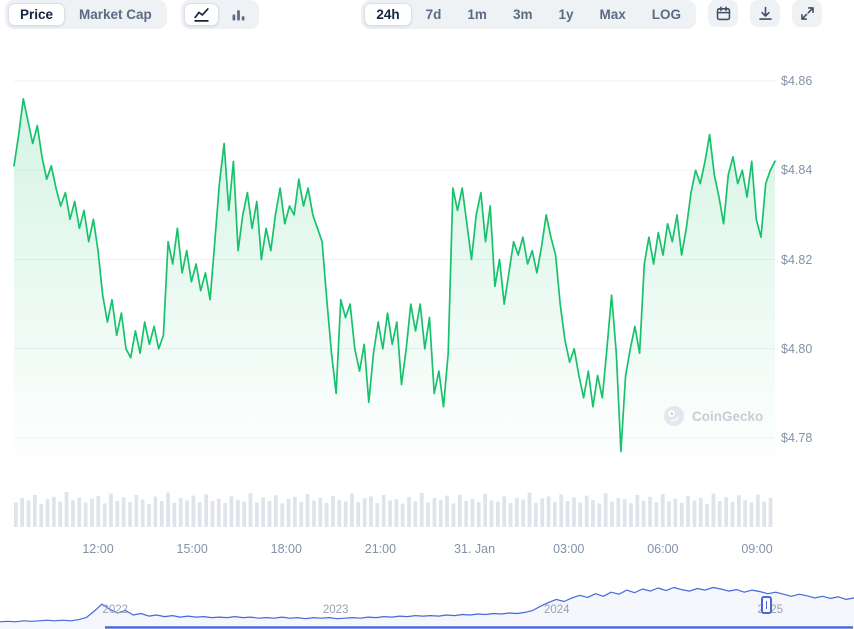 This screenshot has width=854, height=629. What do you see at coordinates (612, 14) in the screenshot?
I see `timeframe-tab-max: Max` at bounding box center [612, 14].